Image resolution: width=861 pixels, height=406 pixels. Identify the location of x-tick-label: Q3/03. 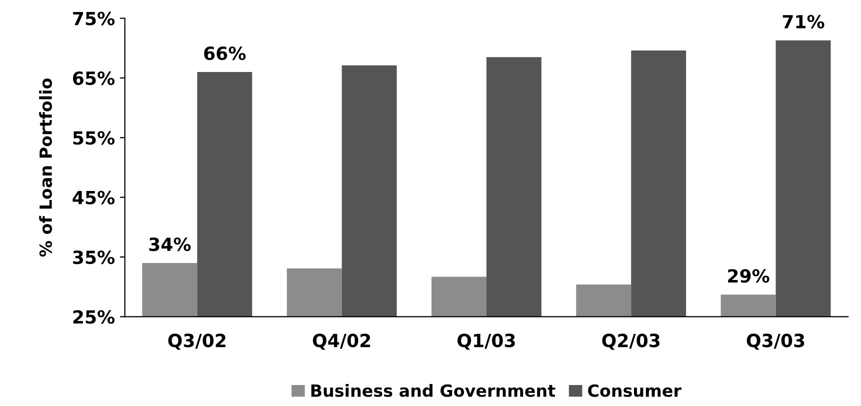
(775, 342).